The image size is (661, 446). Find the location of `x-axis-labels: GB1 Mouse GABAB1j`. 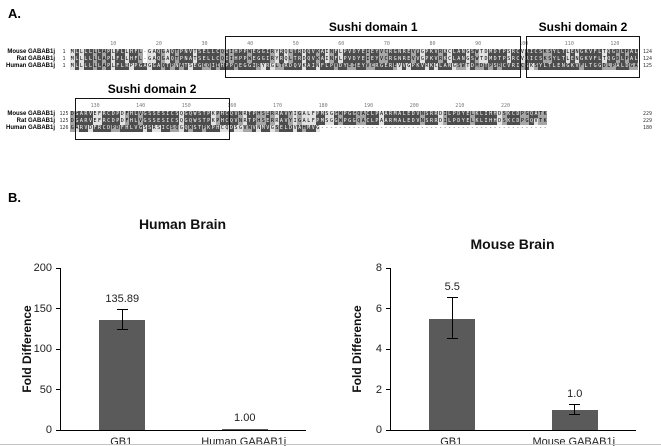

x-axis-labels: GB1 Mouse GABAB1j is located at coordinates (504, 441).